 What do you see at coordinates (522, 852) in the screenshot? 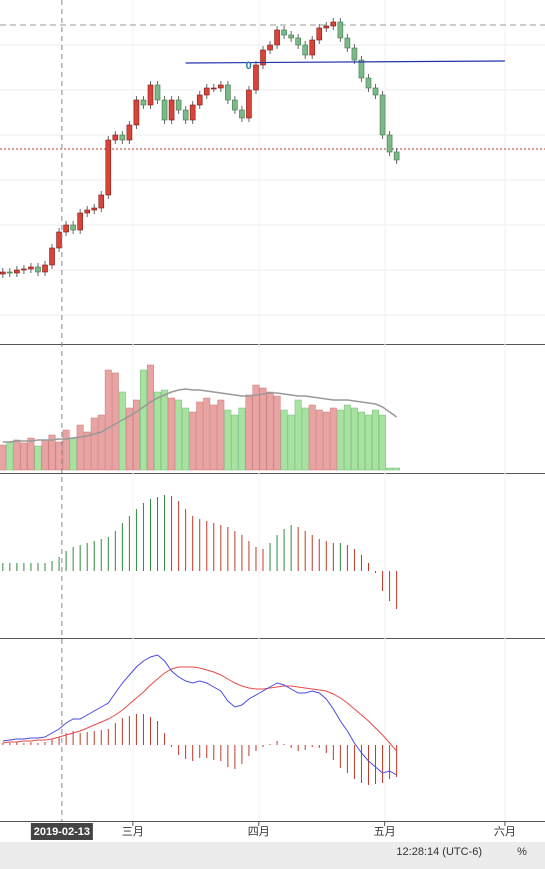
I see `status-unit: %` at bounding box center [522, 852].